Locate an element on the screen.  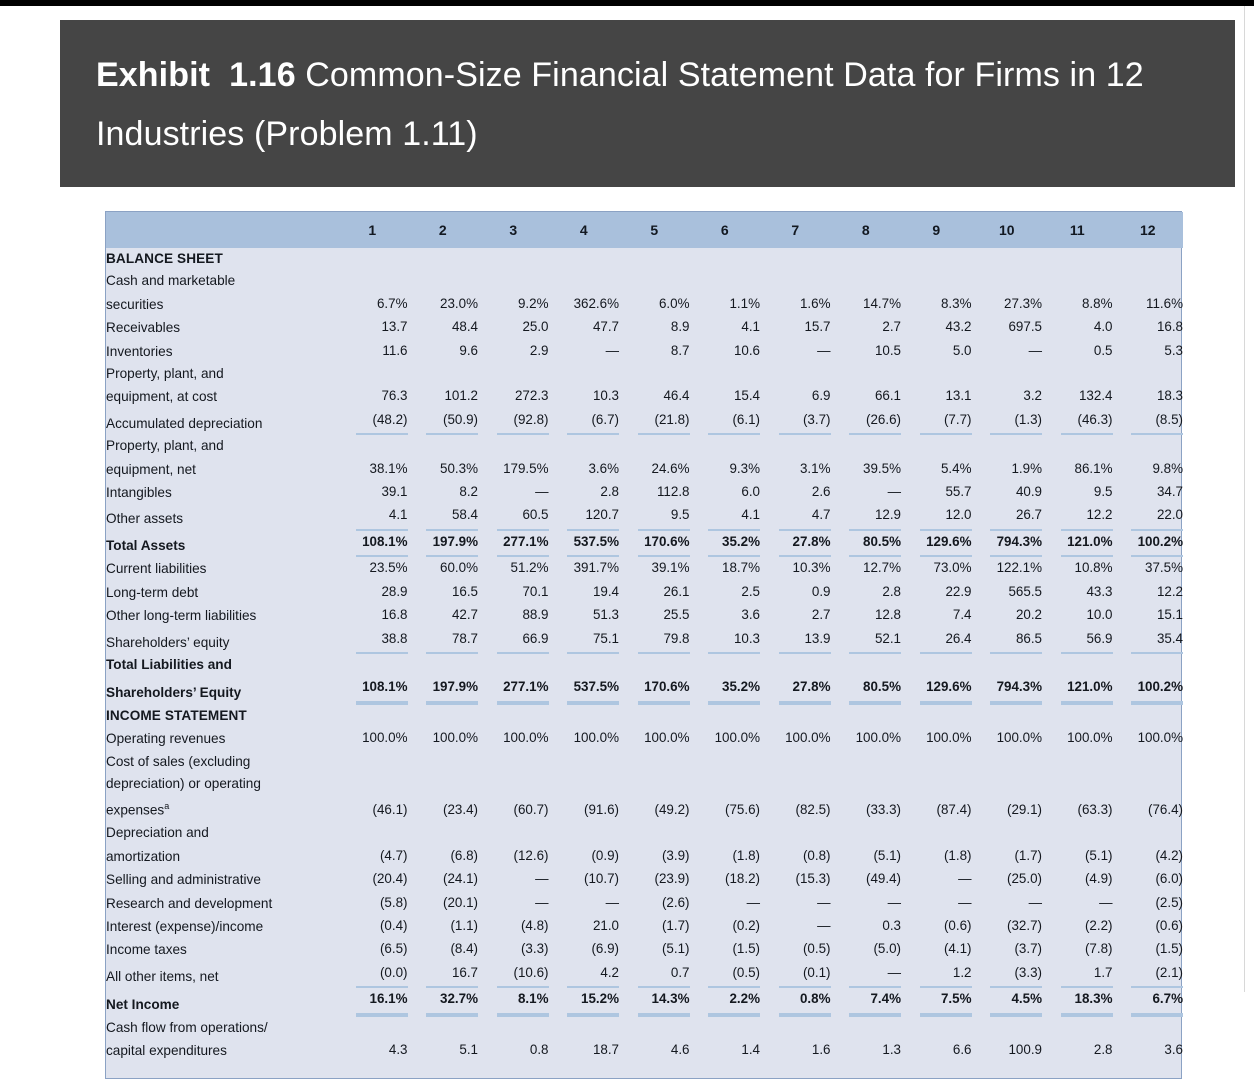
table-cell: 4.7 is located at coordinates (795, 517).